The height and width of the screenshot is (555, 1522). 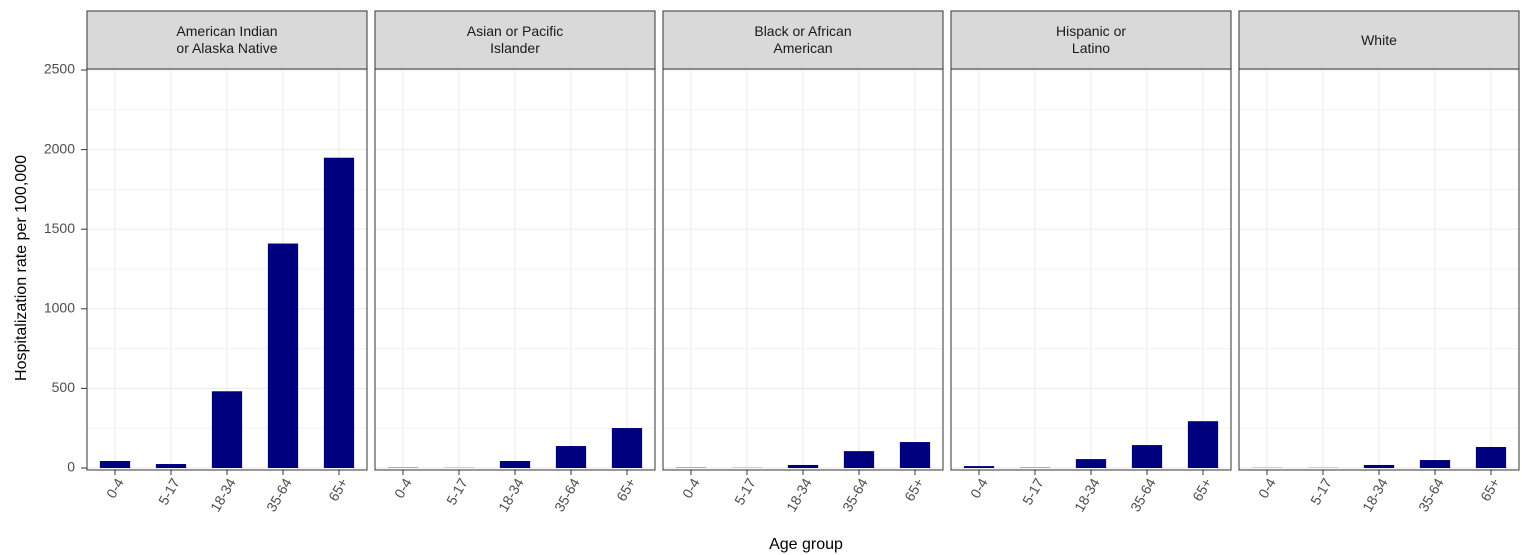 I want to click on x-axis-title: Age group, so click(x=806, y=544).